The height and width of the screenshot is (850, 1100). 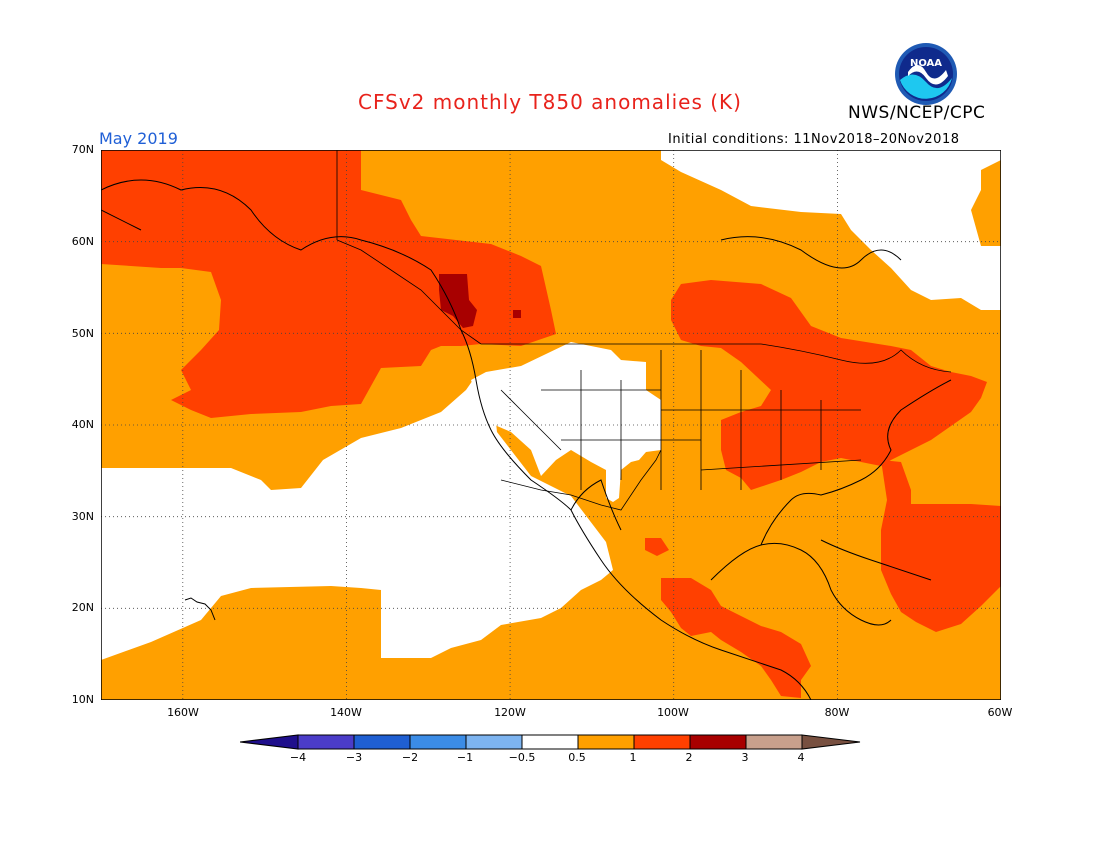 I want to click on colorbar-label: −2, so click(x=410, y=757).